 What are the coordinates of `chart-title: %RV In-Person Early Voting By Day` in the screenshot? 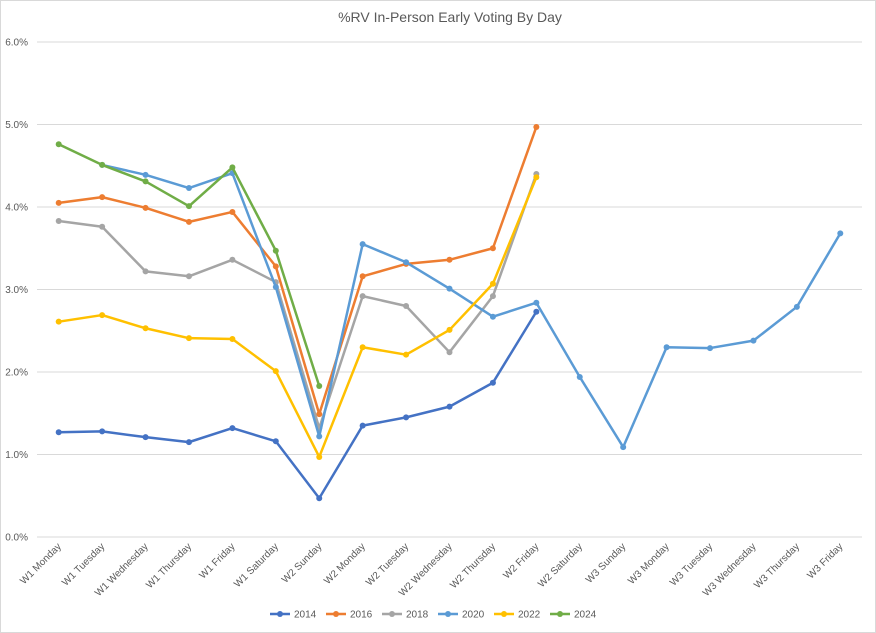 It's located at (450, 17).